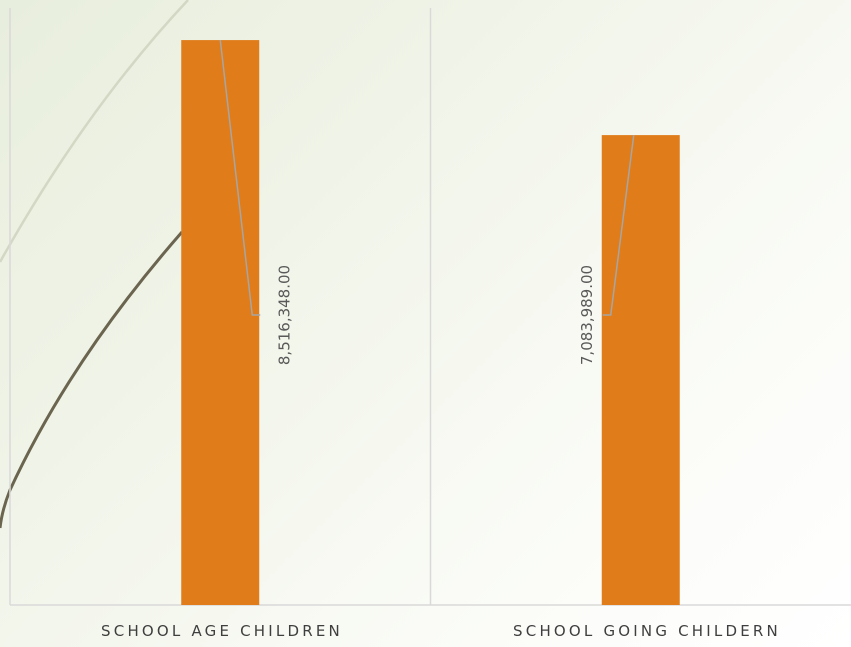  I want to click on data-label-1: 8,516,348.00, so click(284, 315).